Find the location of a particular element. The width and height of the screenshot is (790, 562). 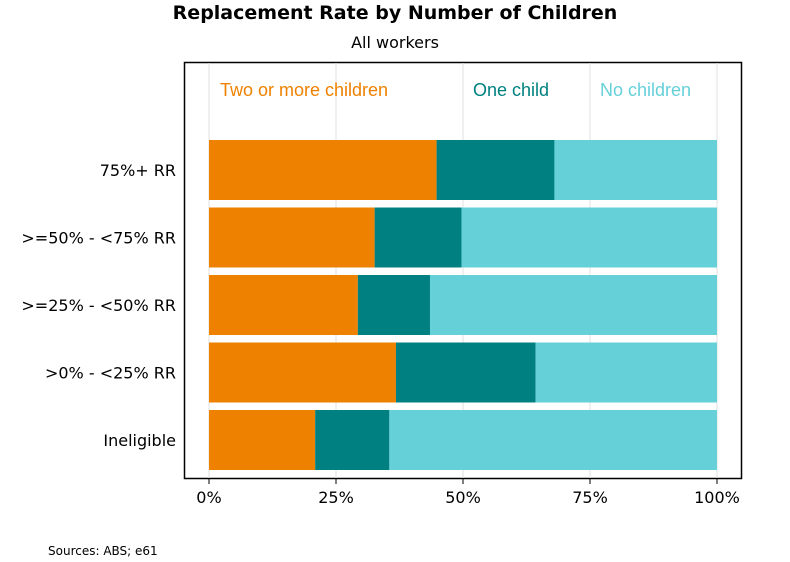

category-label: >=25% - <50% RR is located at coordinates (98, 305).